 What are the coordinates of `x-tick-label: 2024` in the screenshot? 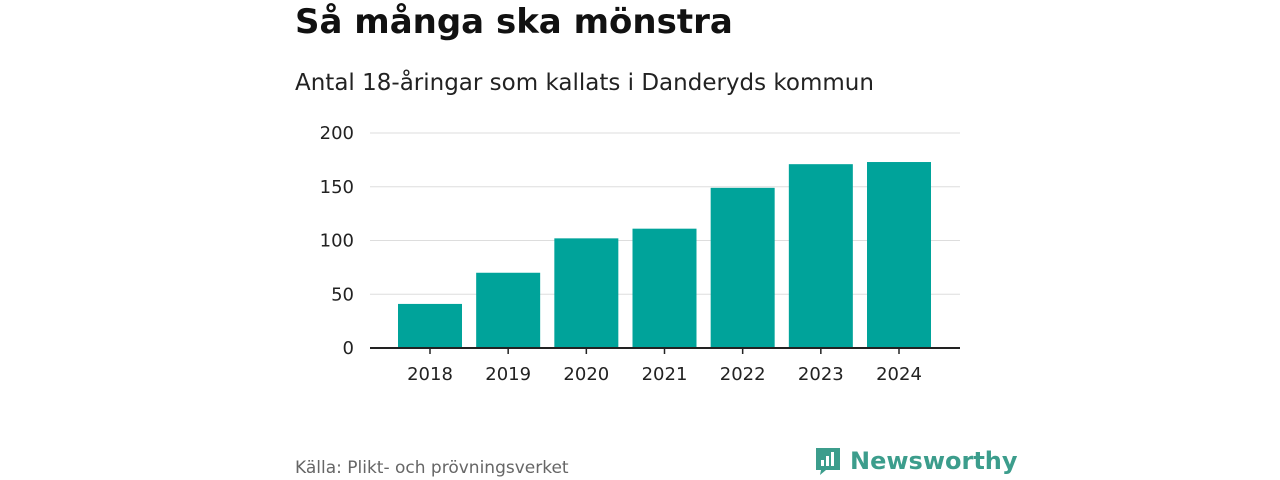 It's located at (899, 374).